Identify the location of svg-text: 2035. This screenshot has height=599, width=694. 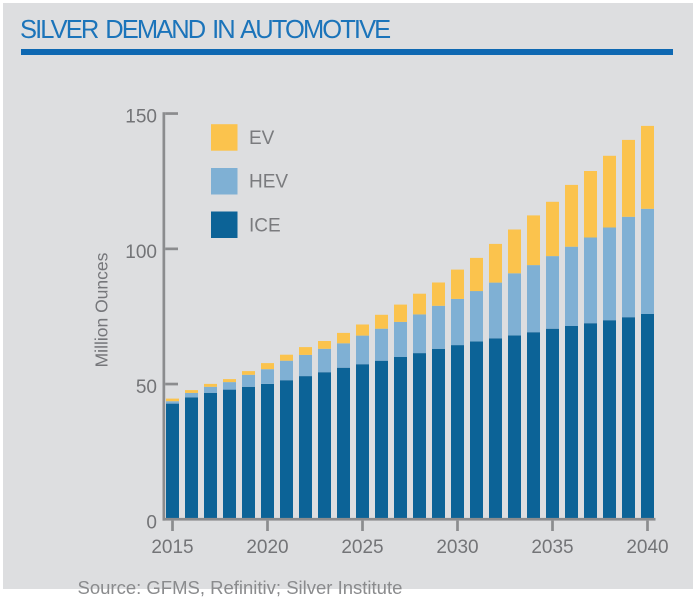
(552, 547).